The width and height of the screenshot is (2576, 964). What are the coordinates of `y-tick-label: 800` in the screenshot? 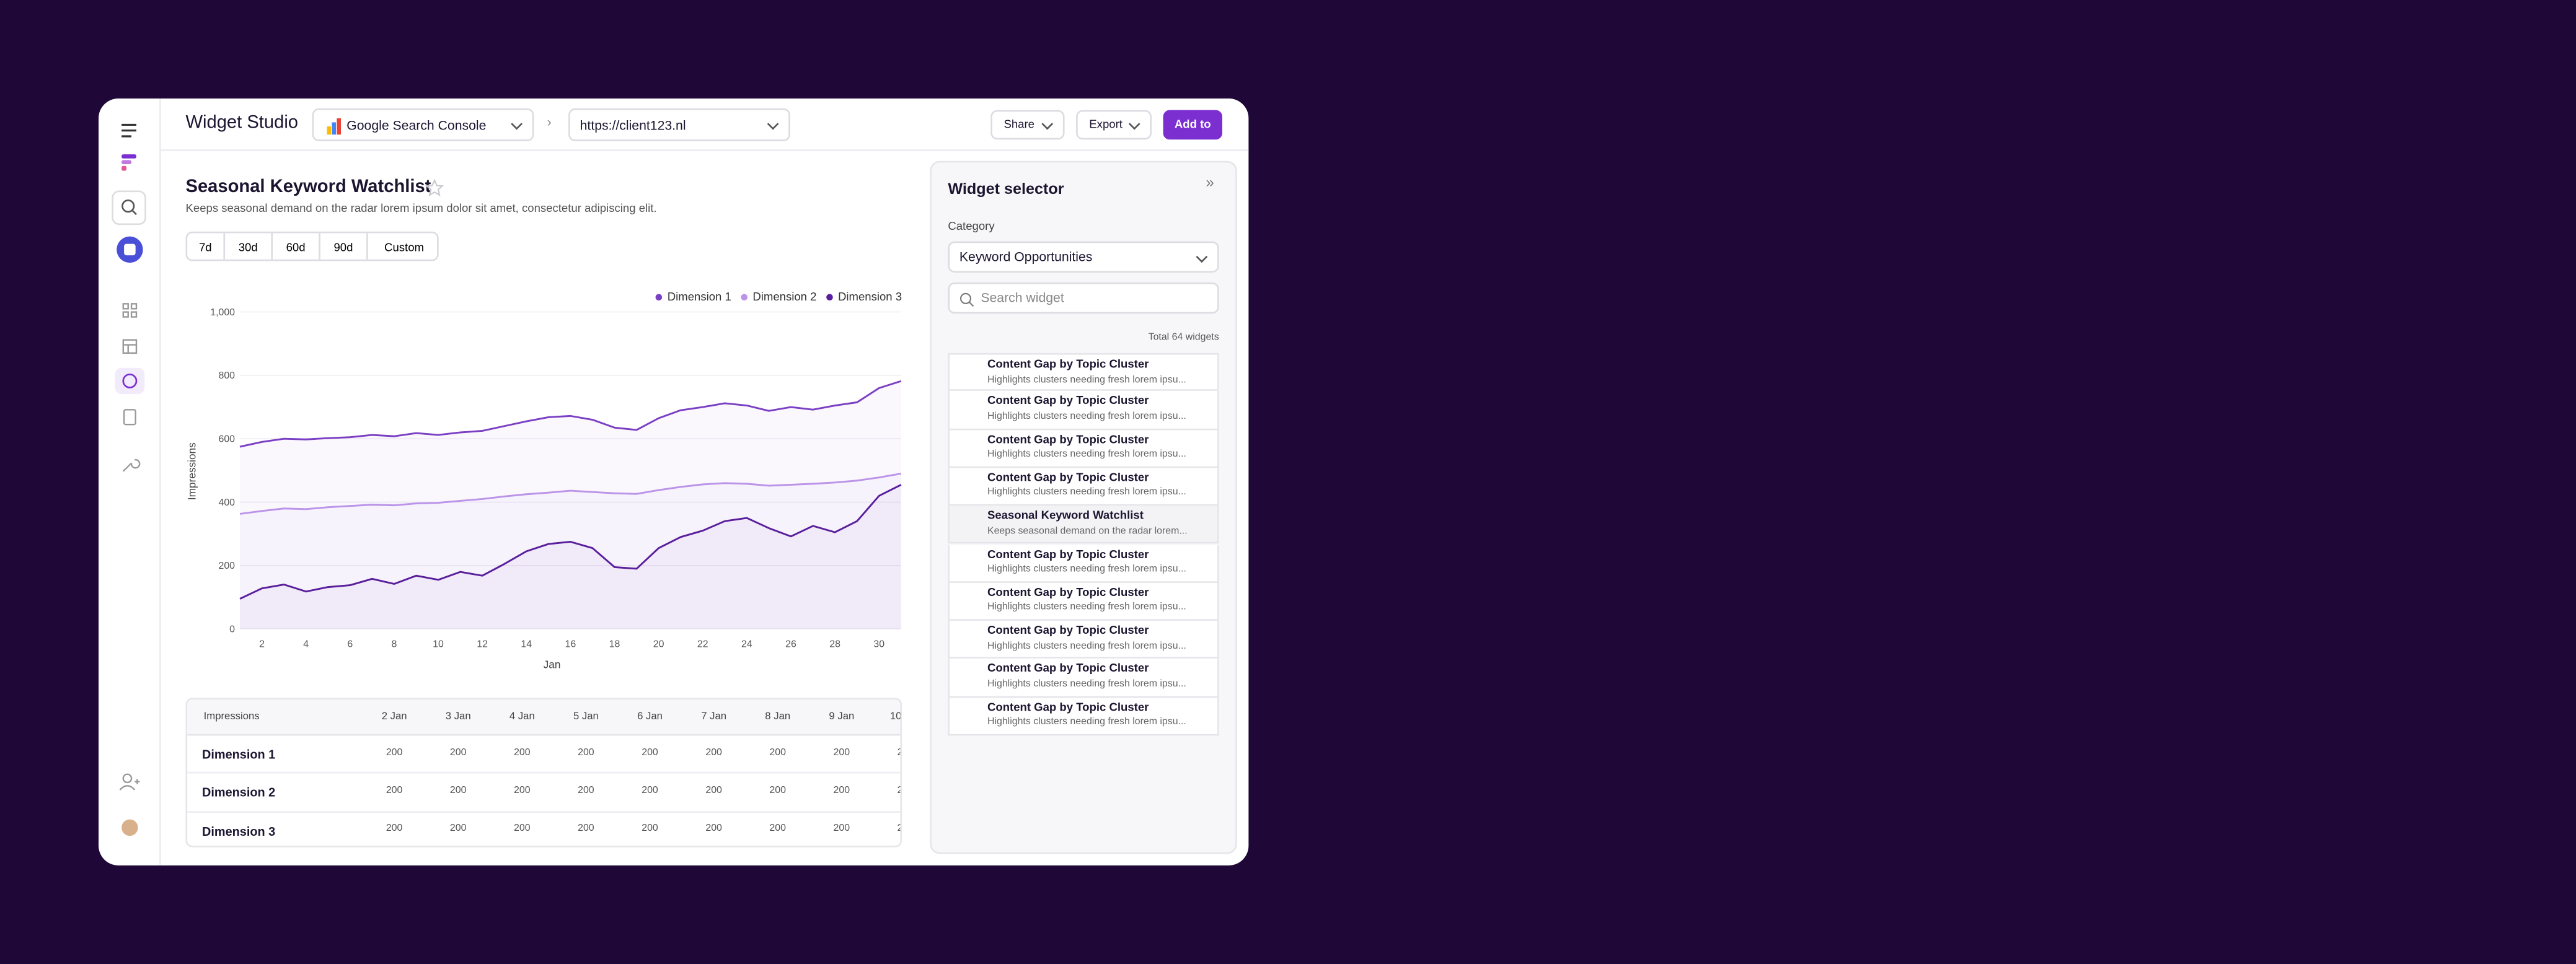 It's located at (227, 376).